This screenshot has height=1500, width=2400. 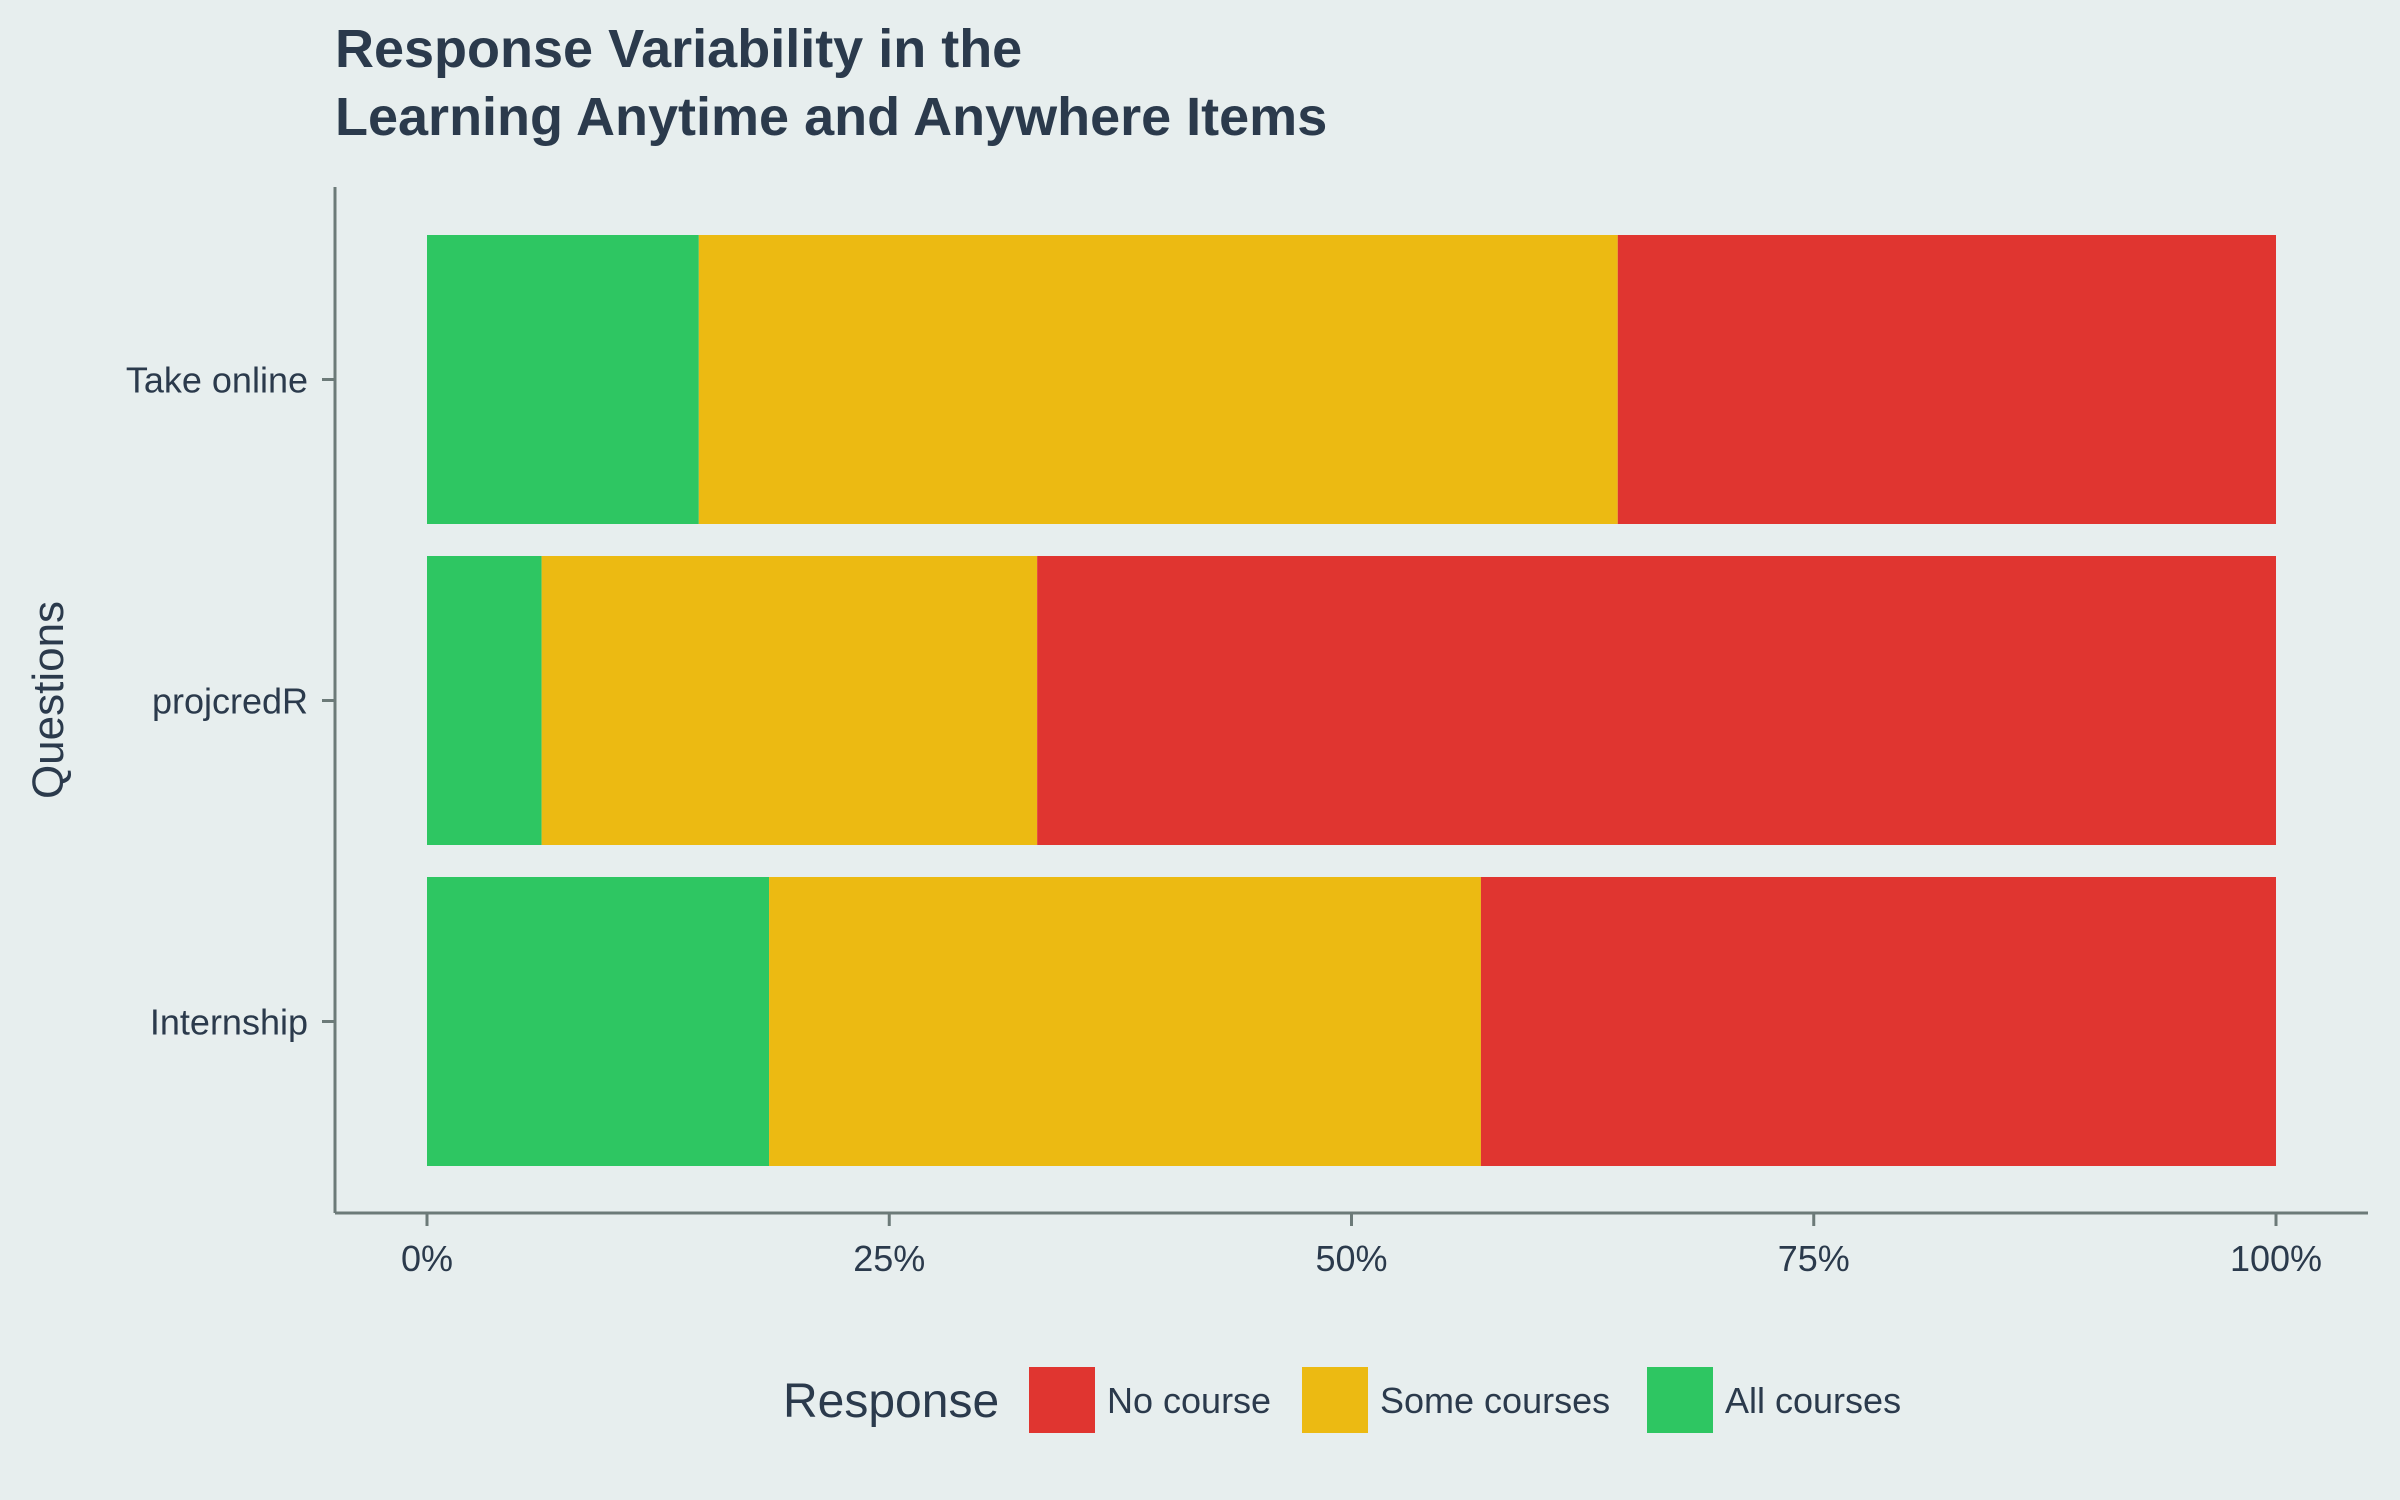 What do you see at coordinates (598, 1021) in the screenshot?
I see `bar-internship-all-courses` at bounding box center [598, 1021].